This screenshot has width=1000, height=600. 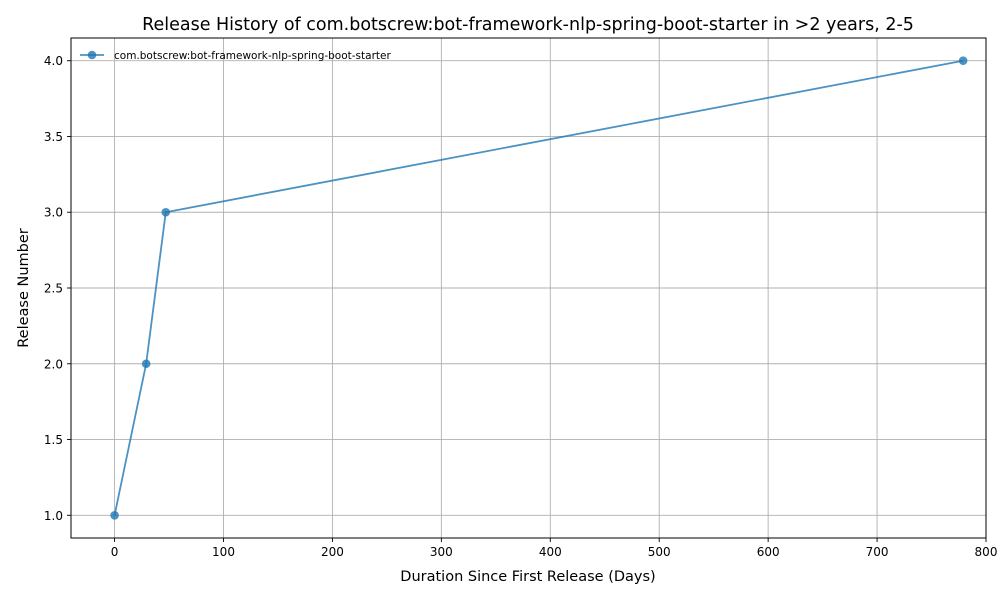 What do you see at coordinates (24, 288) in the screenshot?
I see `y-axis-title: Release Number` at bounding box center [24, 288].